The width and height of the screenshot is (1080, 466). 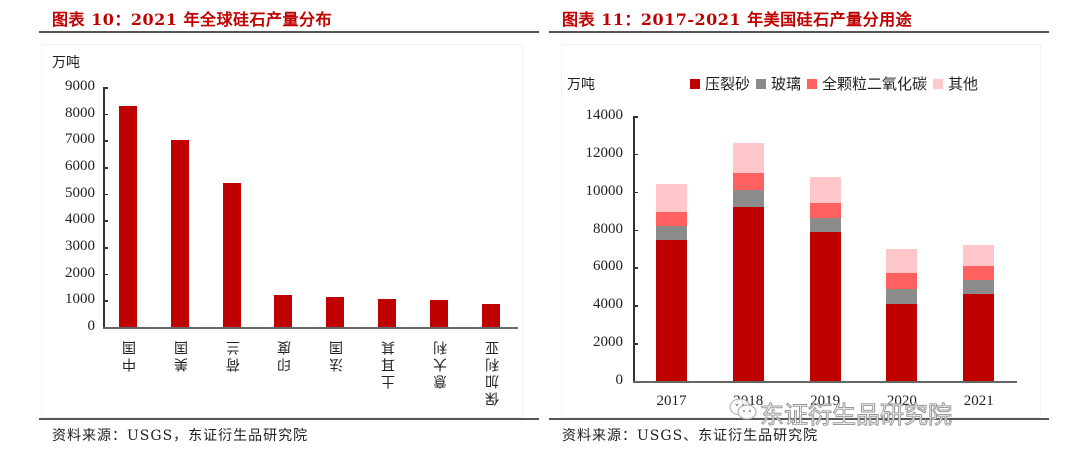 What do you see at coordinates (671, 401) in the screenshot?
I see `x-category-label: 2017` at bounding box center [671, 401].